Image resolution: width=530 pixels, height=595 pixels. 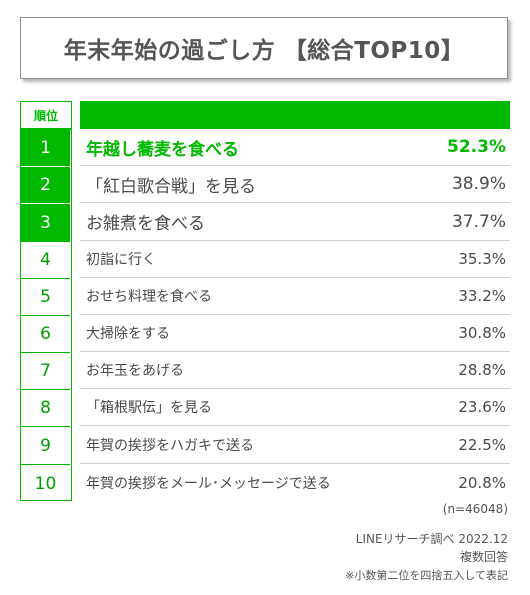 What do you see at coordinates (295, 407) in the screenshot?
I see `ranking-row: 「箱根駅伝」を見る 23.6%` at bounding box center [295, 407].